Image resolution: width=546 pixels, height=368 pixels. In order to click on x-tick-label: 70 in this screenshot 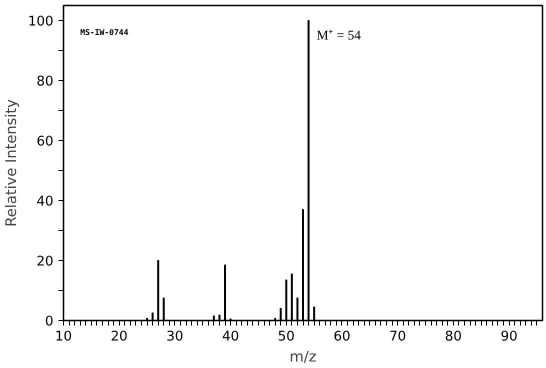, I will do `click(397, 337)`.